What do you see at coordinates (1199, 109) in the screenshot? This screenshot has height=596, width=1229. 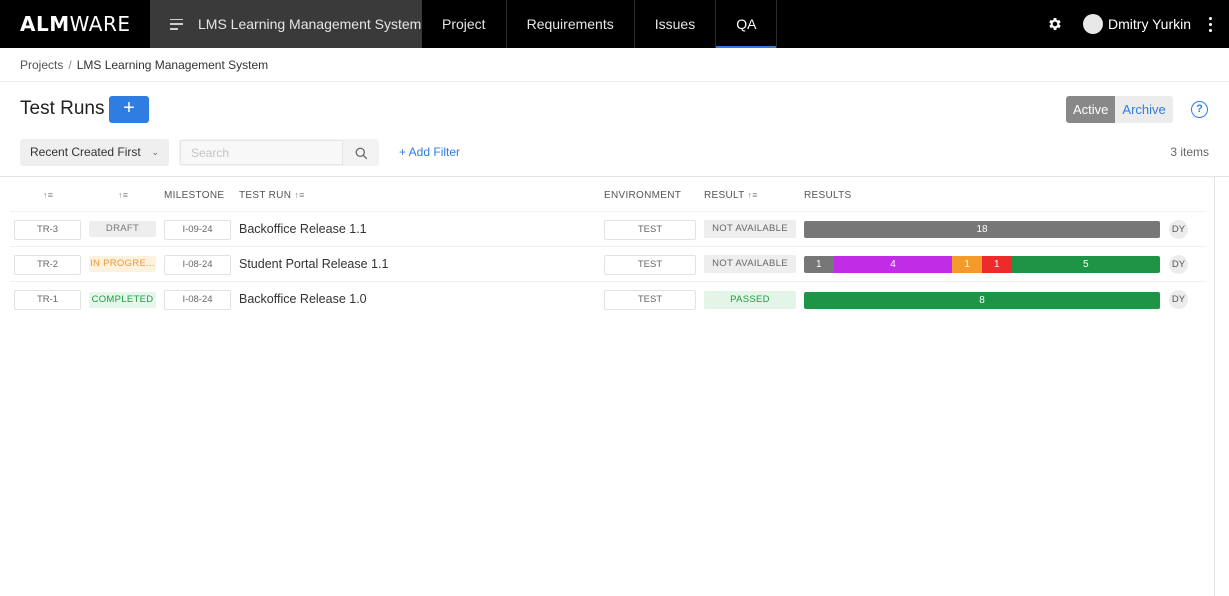 I see `help-icon: ?` at bounding box center [1199, 109].